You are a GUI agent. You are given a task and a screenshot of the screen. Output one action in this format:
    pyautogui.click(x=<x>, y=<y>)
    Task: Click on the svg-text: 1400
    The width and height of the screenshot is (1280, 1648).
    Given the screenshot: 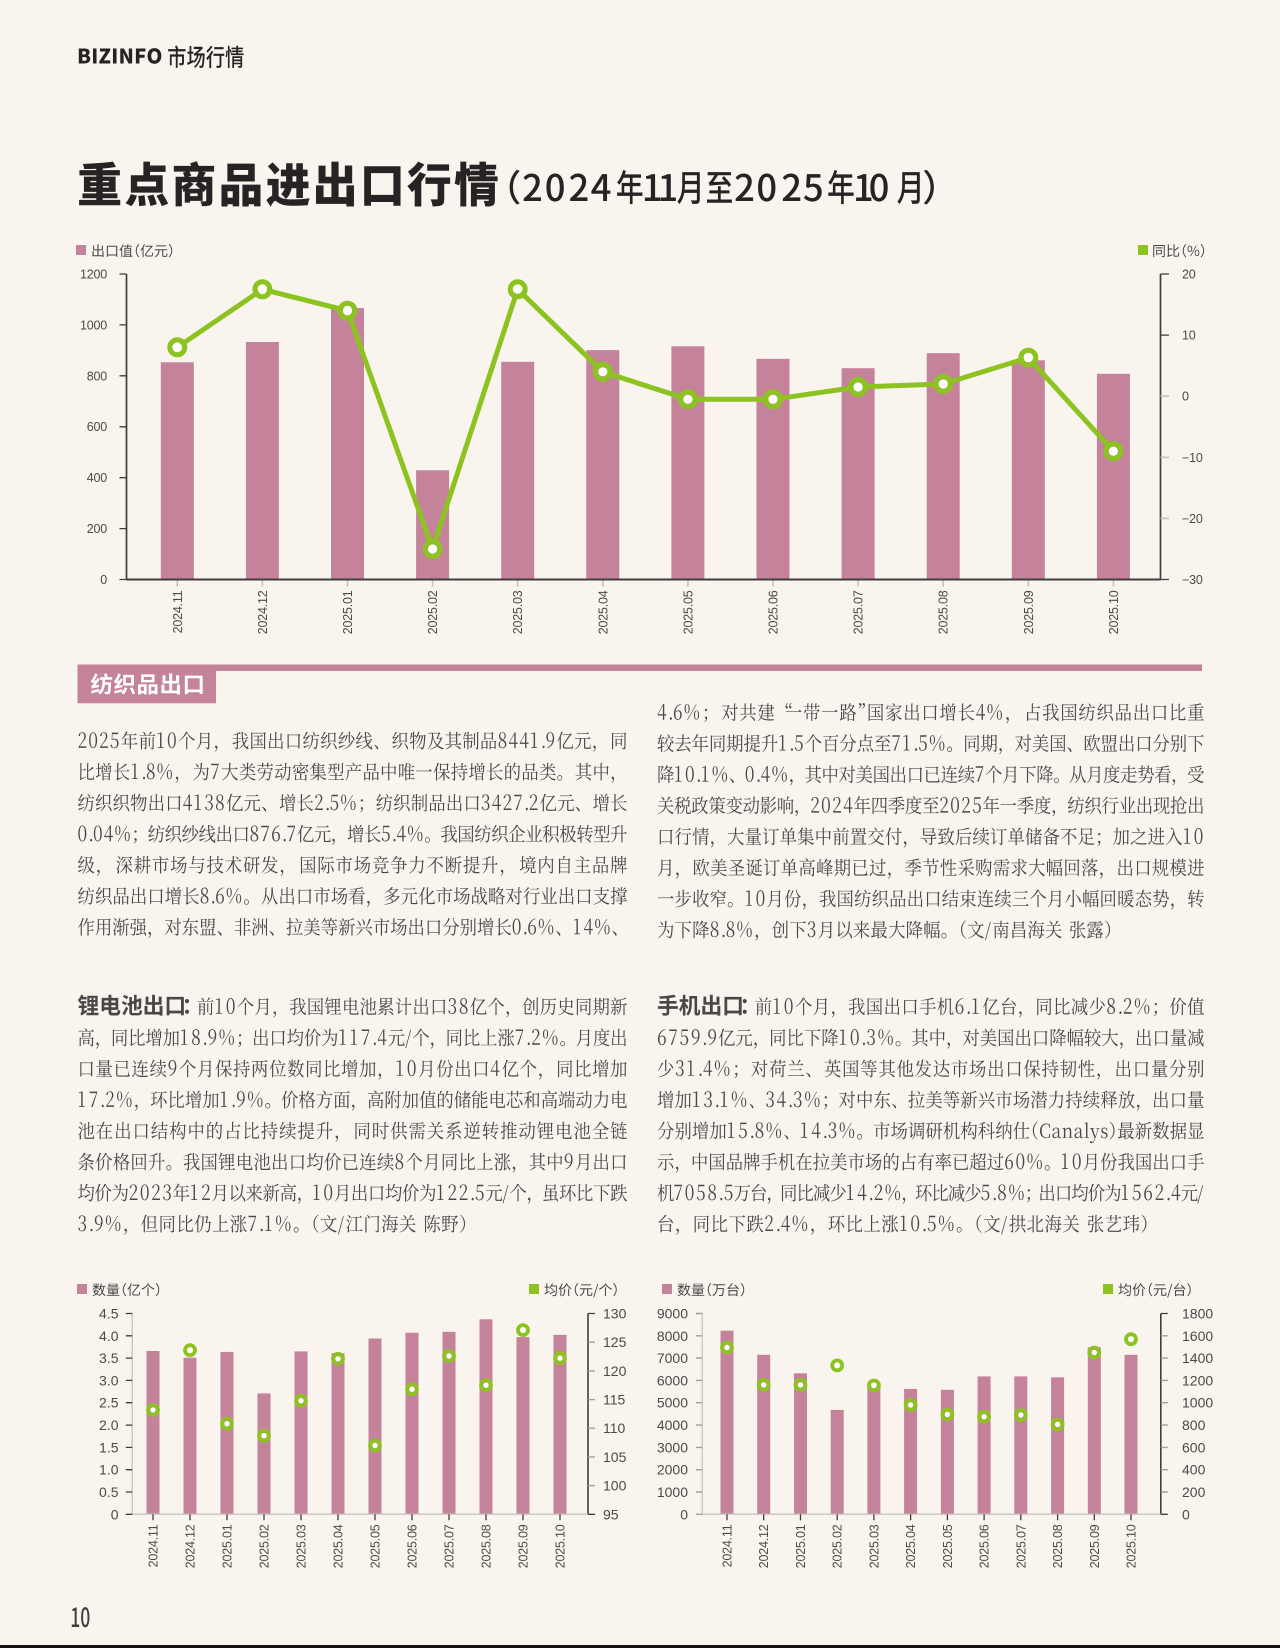 What is the action you would take?
    pyautogui.click(x=1197, y=1358)
    